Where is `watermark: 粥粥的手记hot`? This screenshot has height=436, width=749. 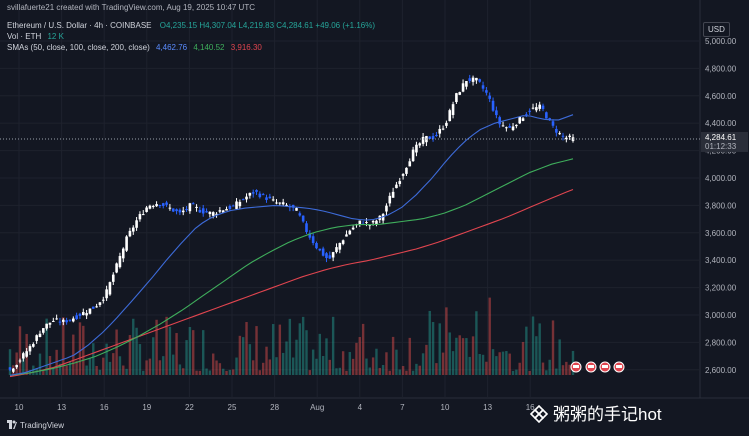
watermark: 粥粥的手记hot is located at coordinates (596, 412).